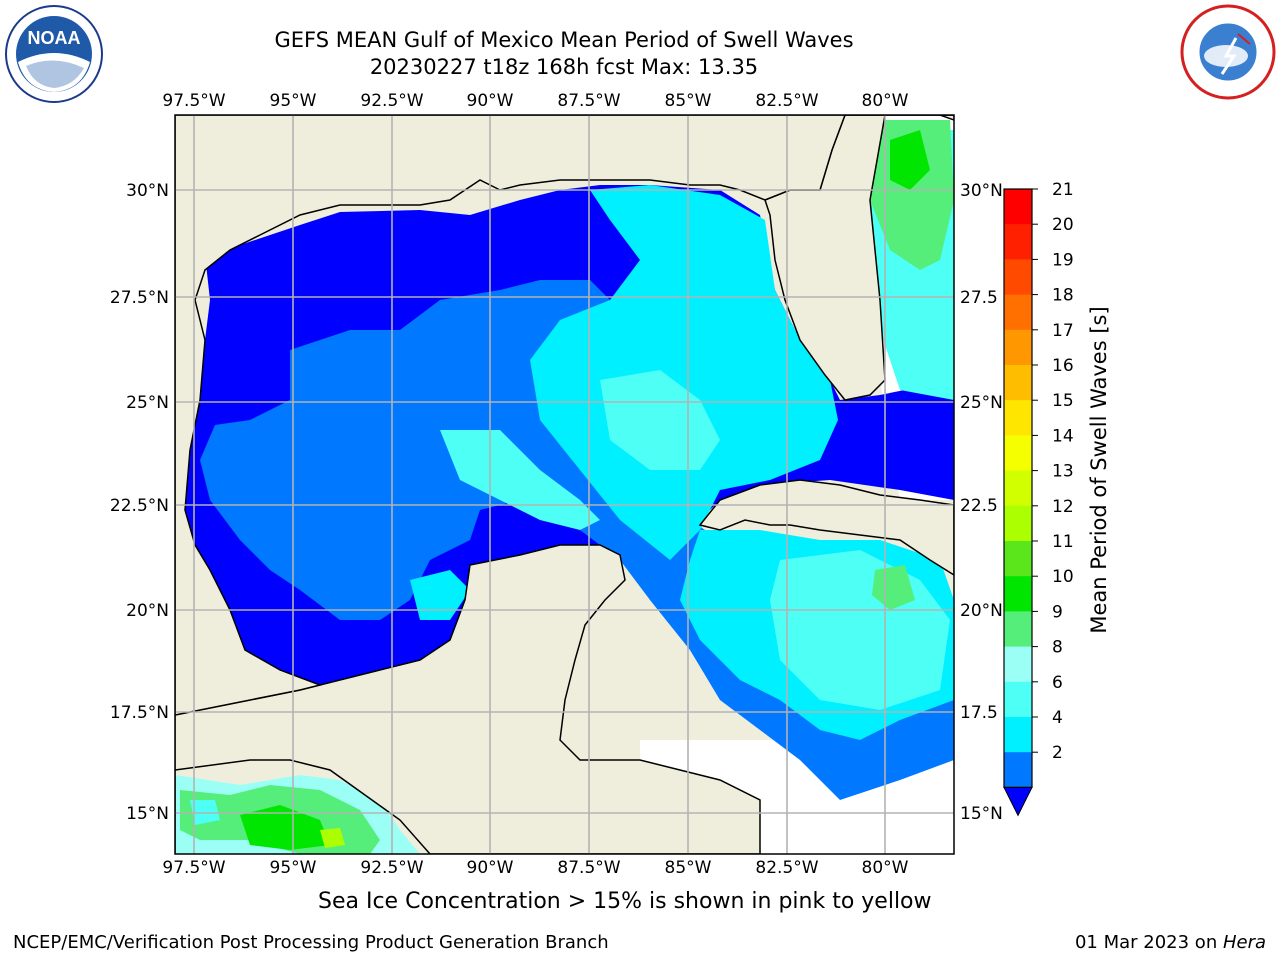 The height and width of the screenshot is (960, 1280). What do you see at coordinates (54, 54) in the screenshot?
I see `noaa-logo: NOAA` at bounding box center [54, 54].